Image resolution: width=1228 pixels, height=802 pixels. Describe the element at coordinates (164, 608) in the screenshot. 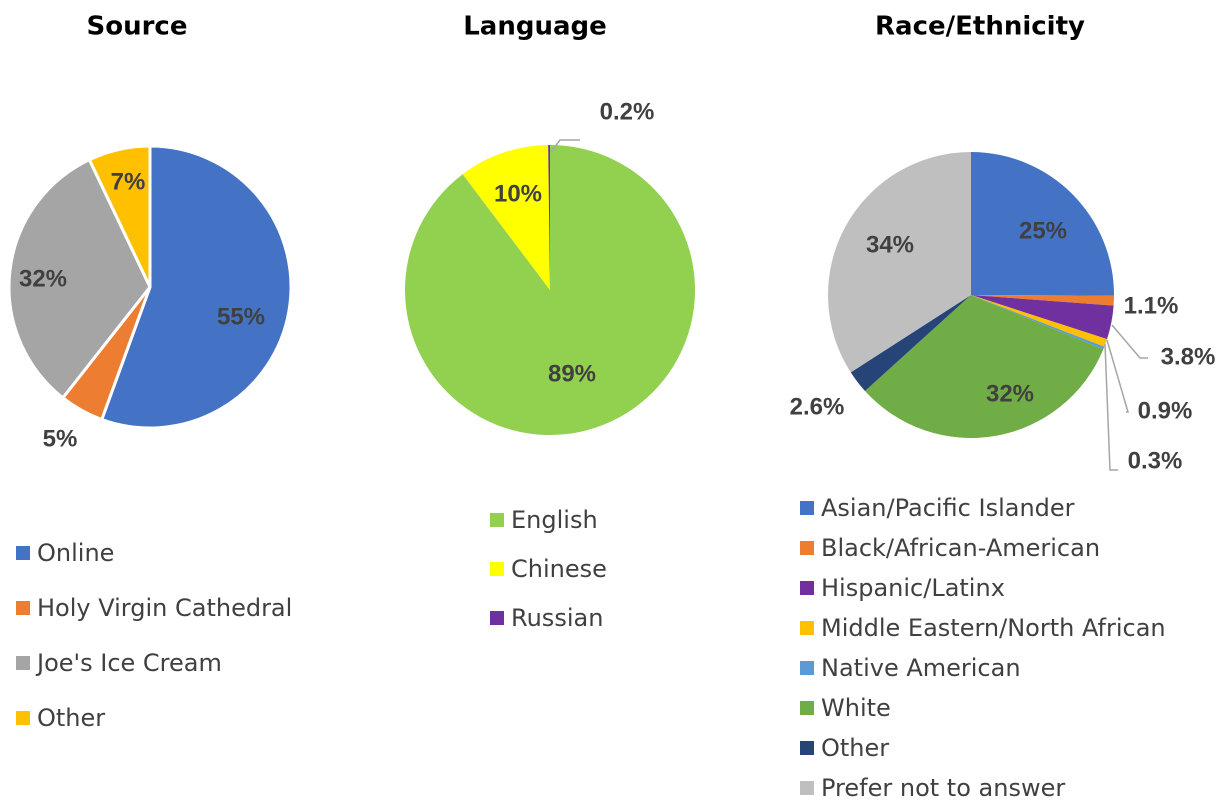

I see `legend-label: Holy Virgin Cathedral` at that location.